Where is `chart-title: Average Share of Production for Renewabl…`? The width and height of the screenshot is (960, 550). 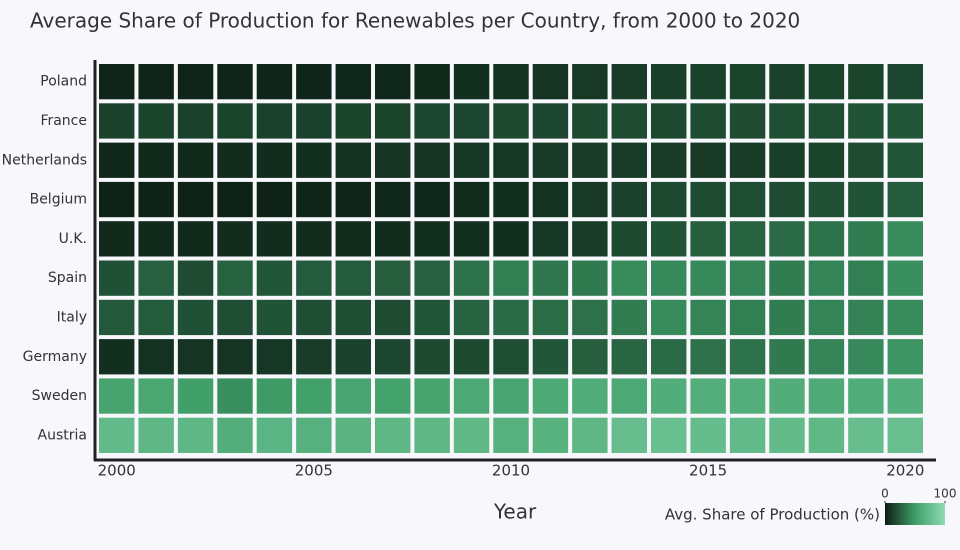 chart-title: Average Share of Production for Renewabl… is located at coordinates (415, 21).